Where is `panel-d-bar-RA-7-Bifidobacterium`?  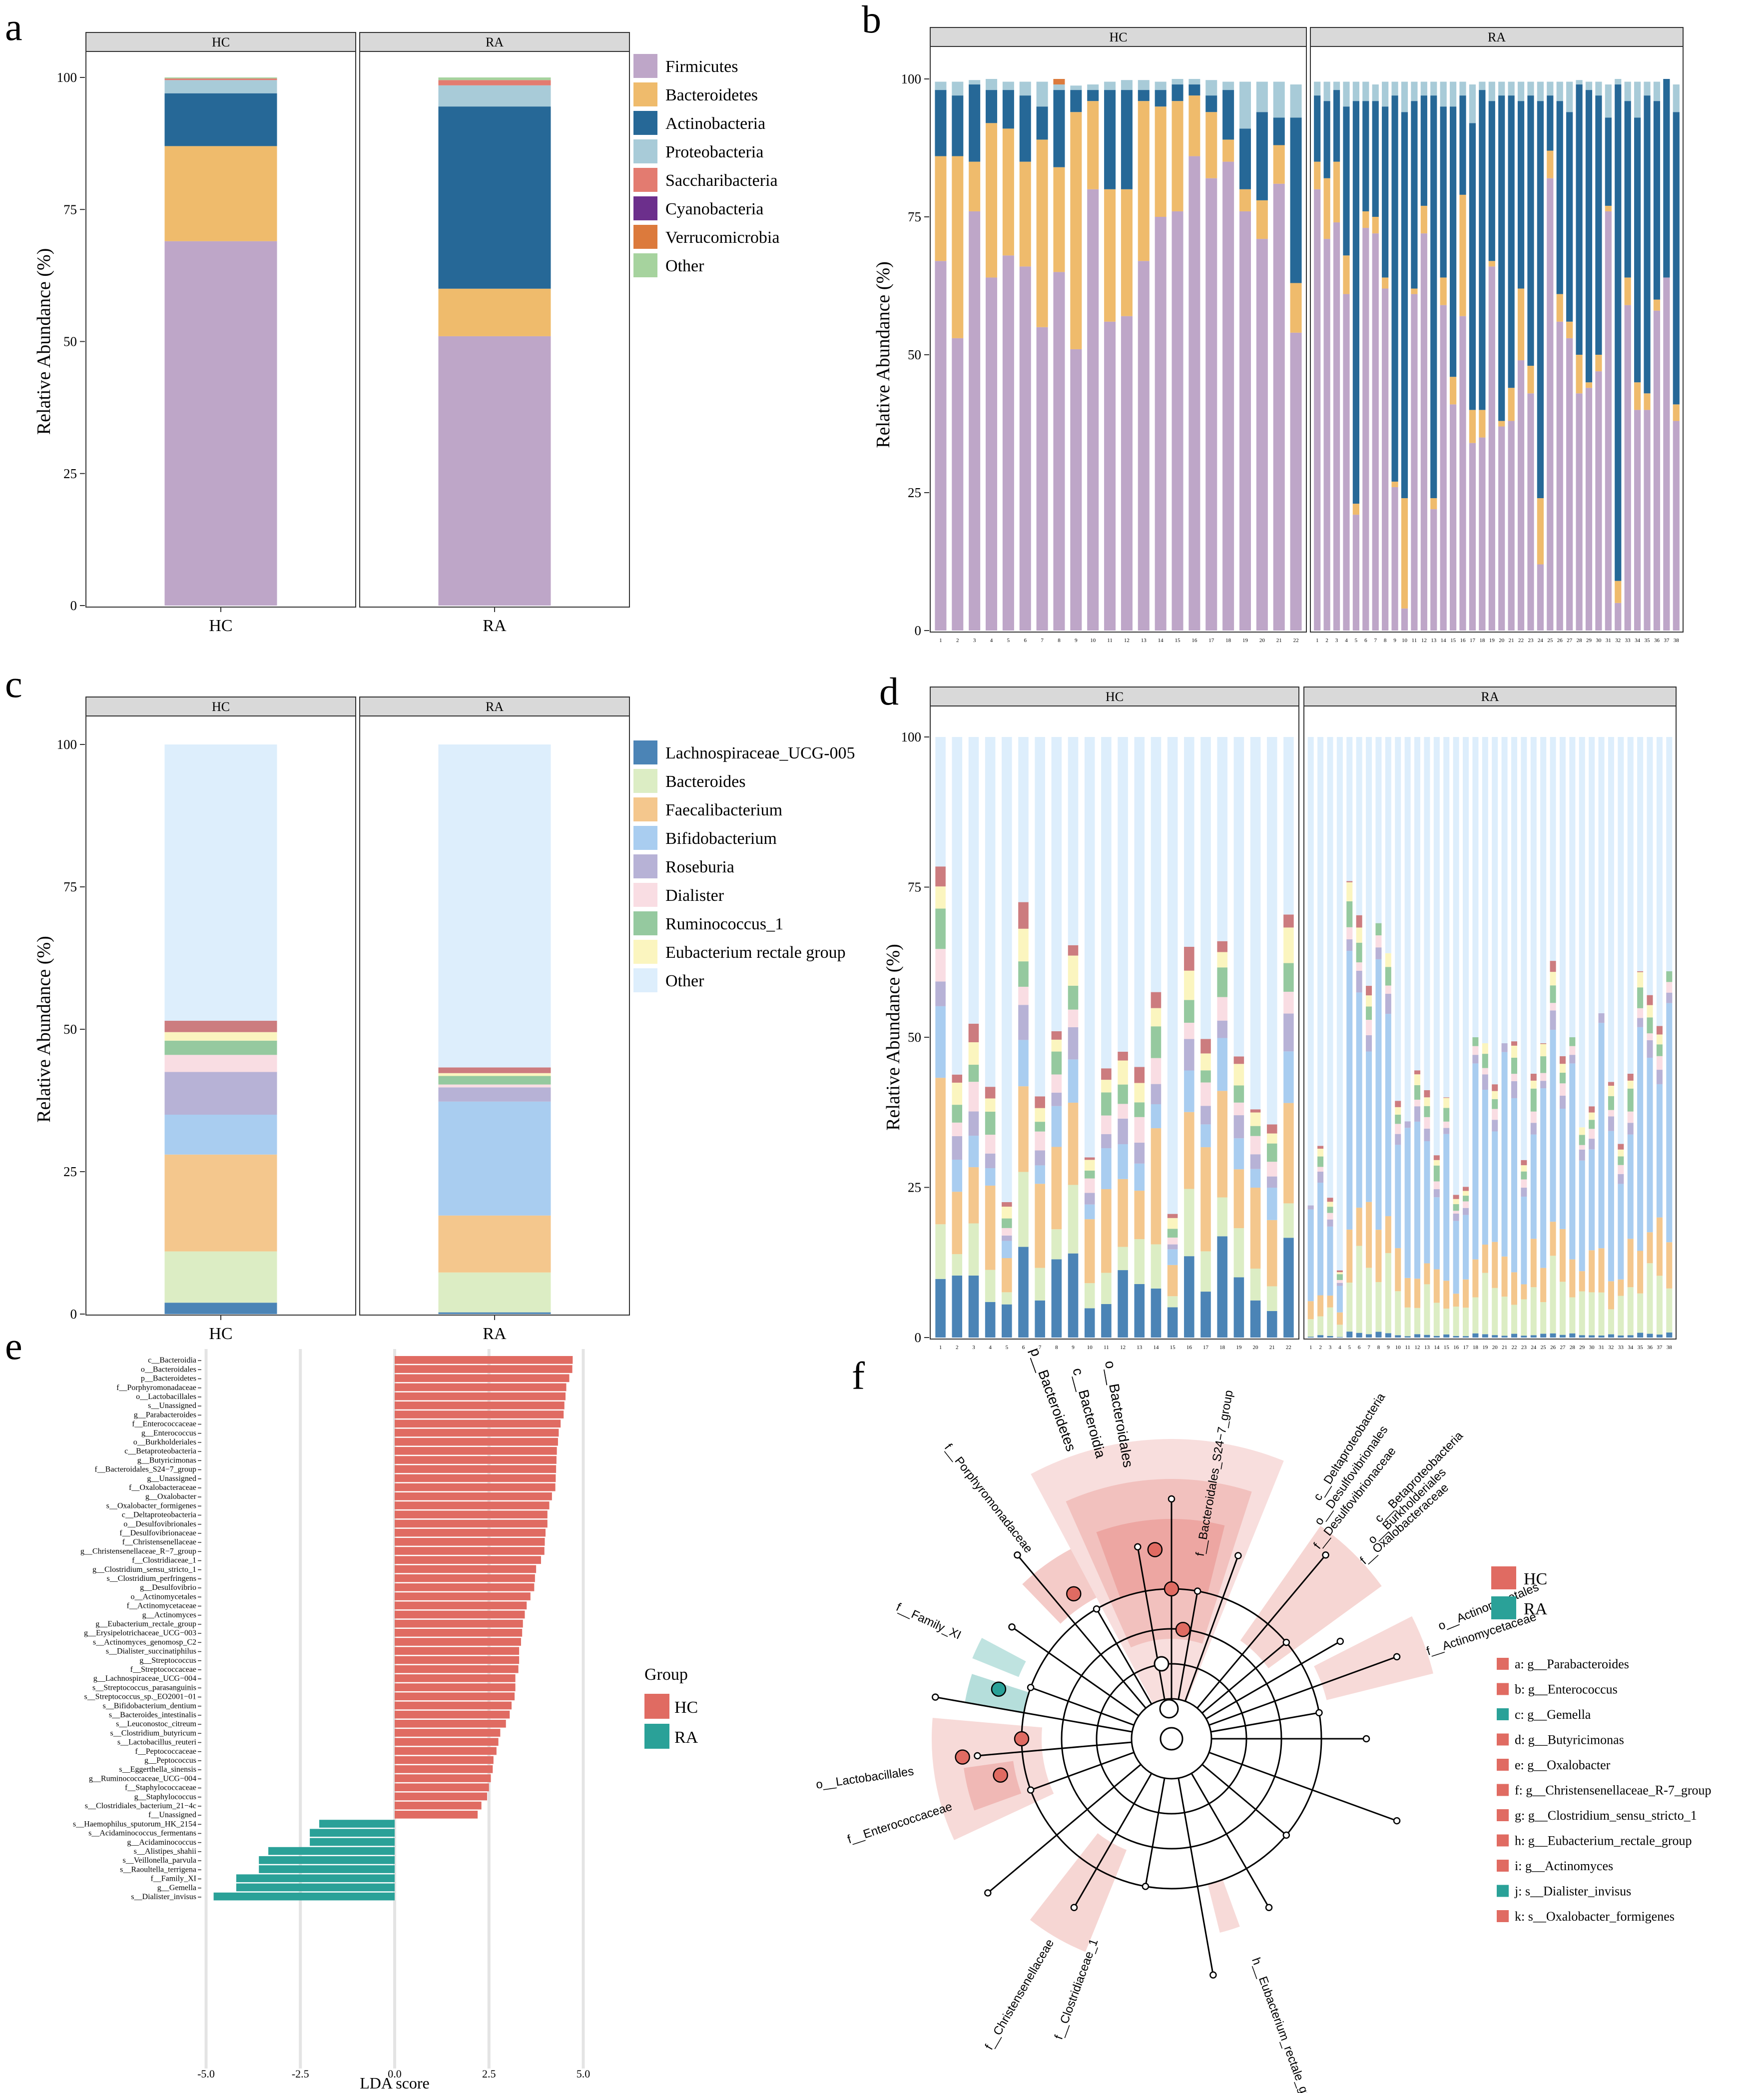 panel-d-bar-RA-7-Bifidobacterium is located at coordinates (1369, 1126).